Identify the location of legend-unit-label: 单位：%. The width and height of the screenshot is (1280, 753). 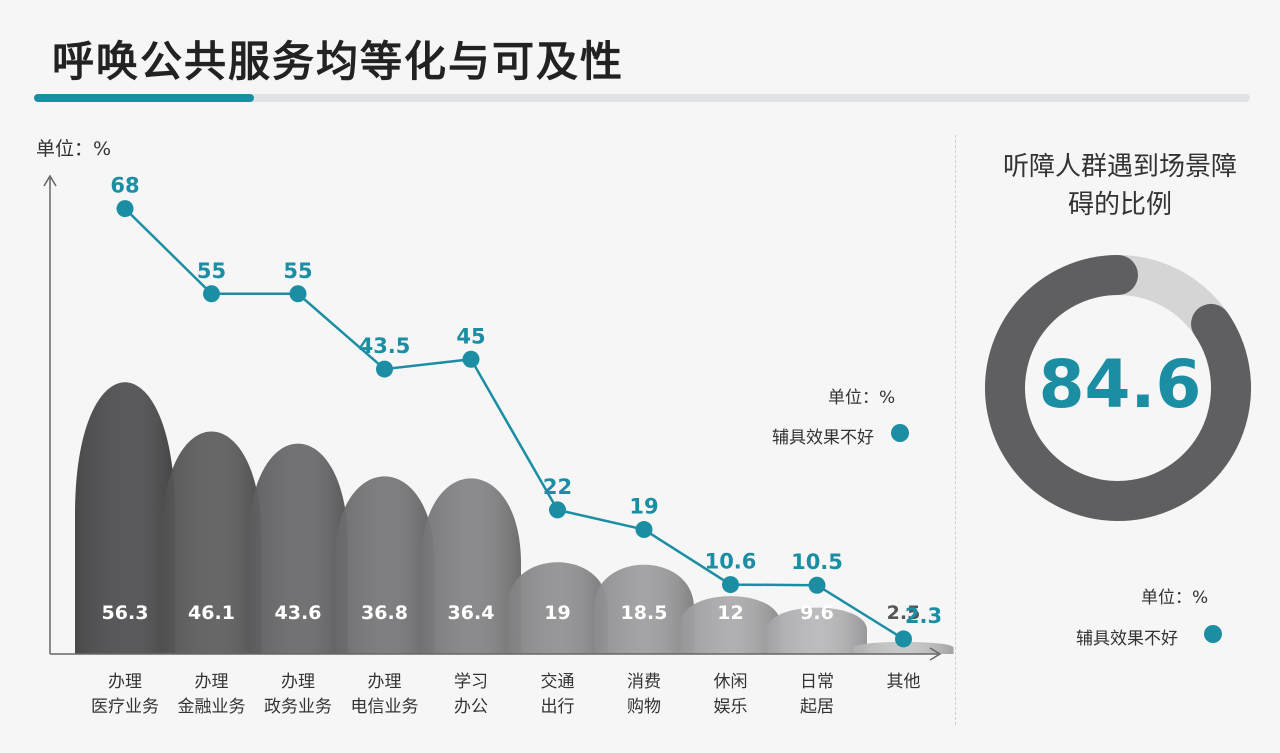
(862, 398).